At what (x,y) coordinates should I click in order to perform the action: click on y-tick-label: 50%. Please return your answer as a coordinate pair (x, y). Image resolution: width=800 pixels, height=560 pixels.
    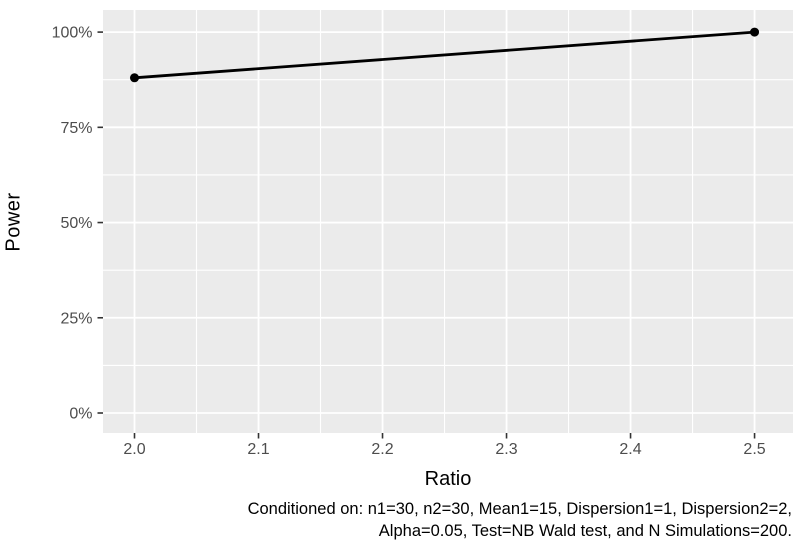
    Looking at the image, I should click on (76, 223).